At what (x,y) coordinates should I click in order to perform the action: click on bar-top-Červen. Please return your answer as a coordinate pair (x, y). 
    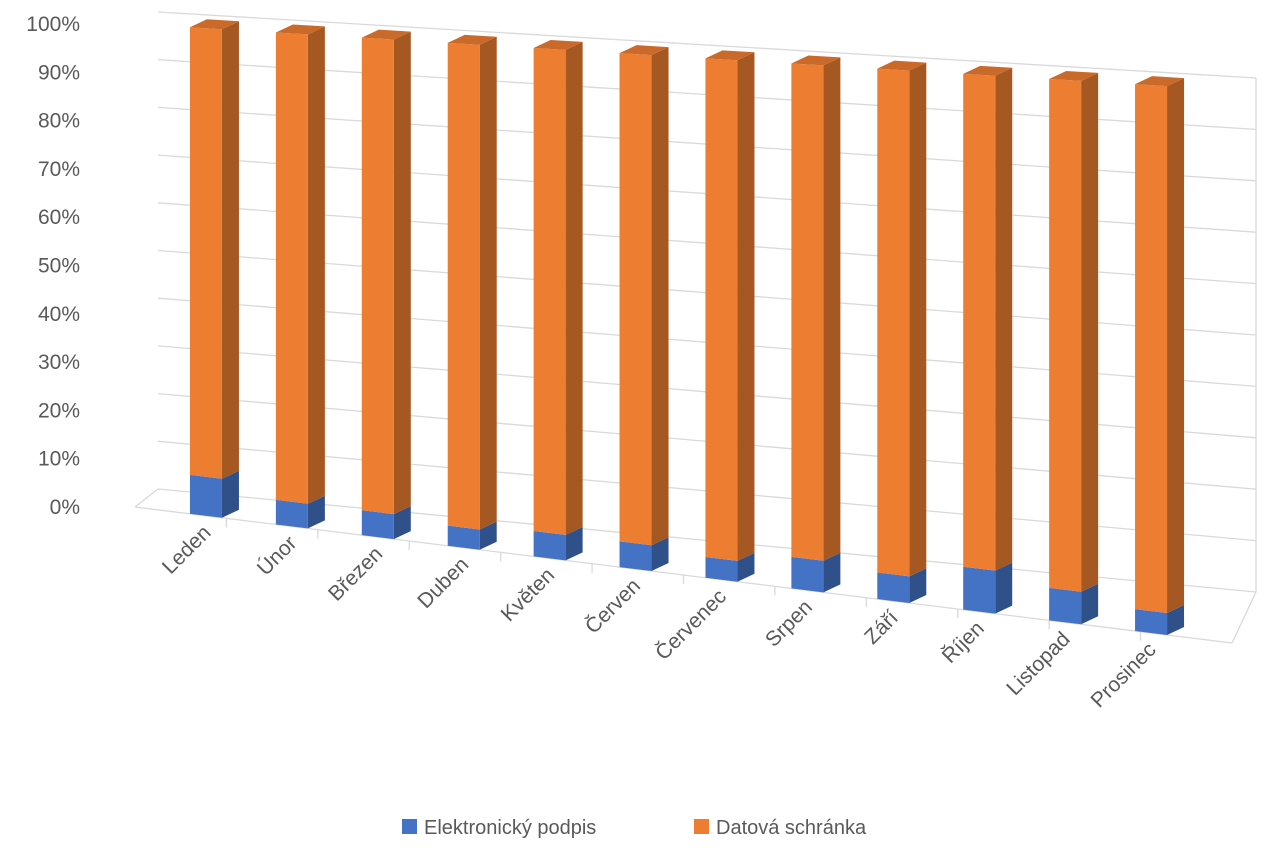
    Looking at the image, I should click on (644, 50).